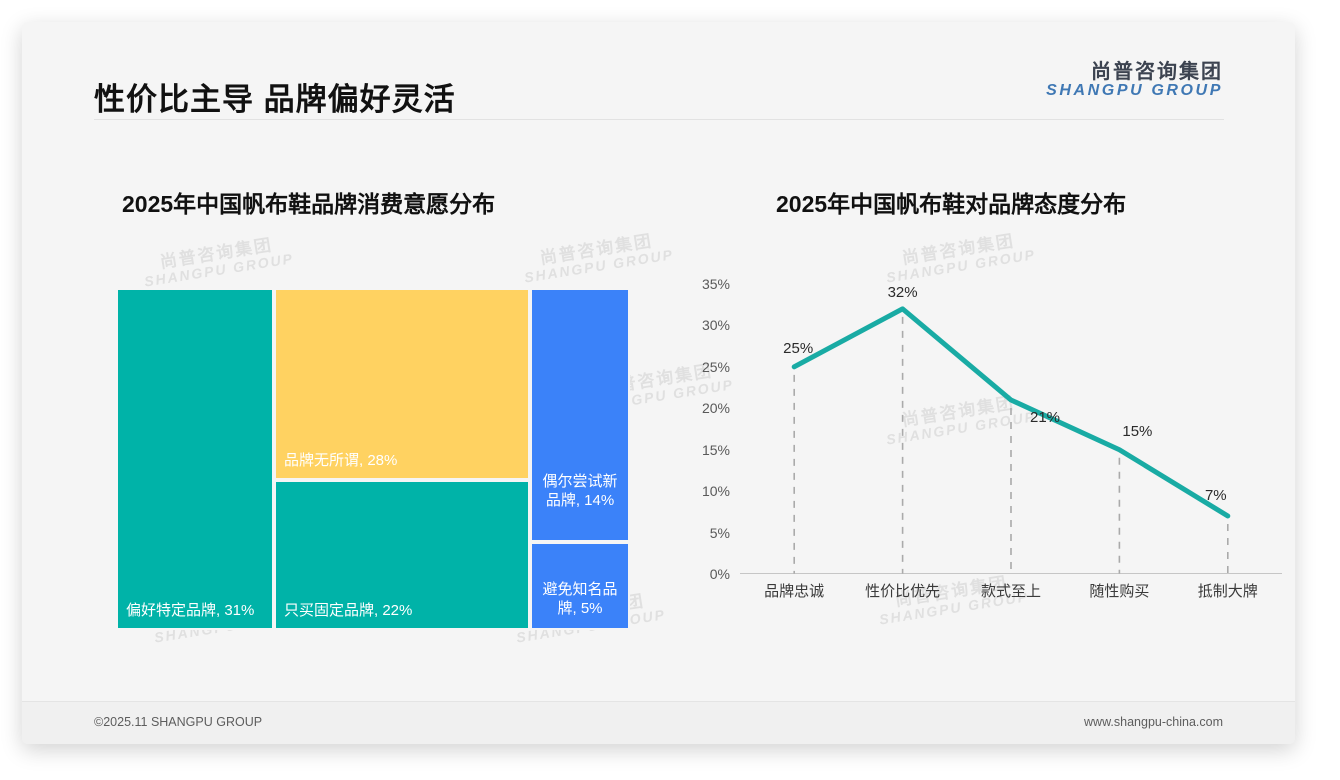  Describe the element at coordinates (1157, 72) in the screenshot. I see `logo-chinese-text: 尚普咨询集团` at that location.